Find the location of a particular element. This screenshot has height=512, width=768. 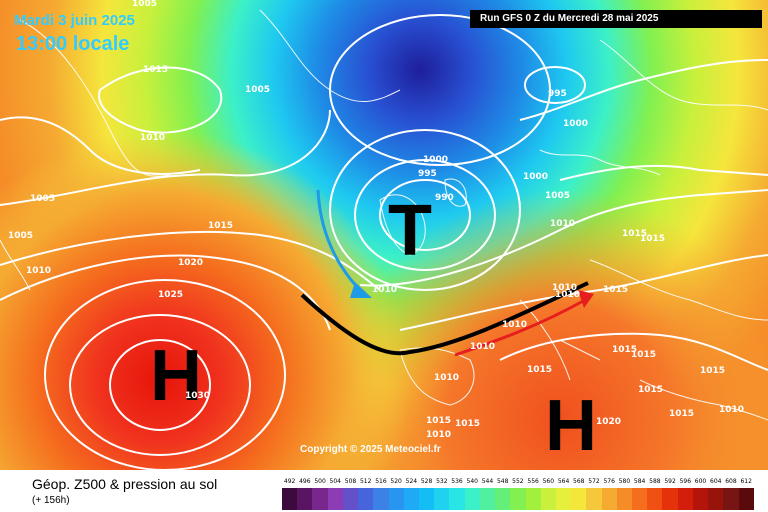

arrow-head-blue is located at coordinates (361, 290).